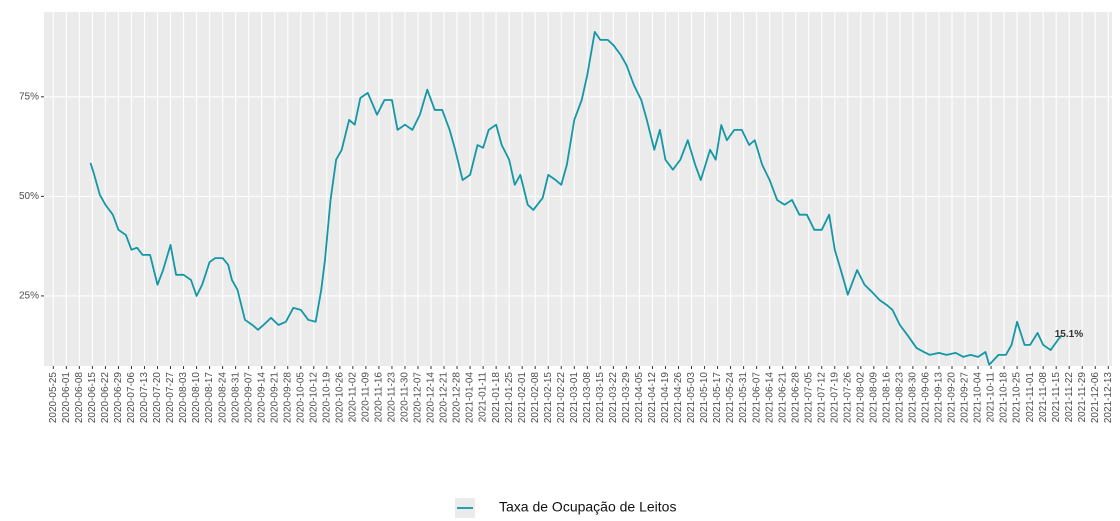  What do you see at coordinates (613, 398) in the screenshot?
I see `x-tick-label: 2021-03-22` at bounding box center [613, 398].